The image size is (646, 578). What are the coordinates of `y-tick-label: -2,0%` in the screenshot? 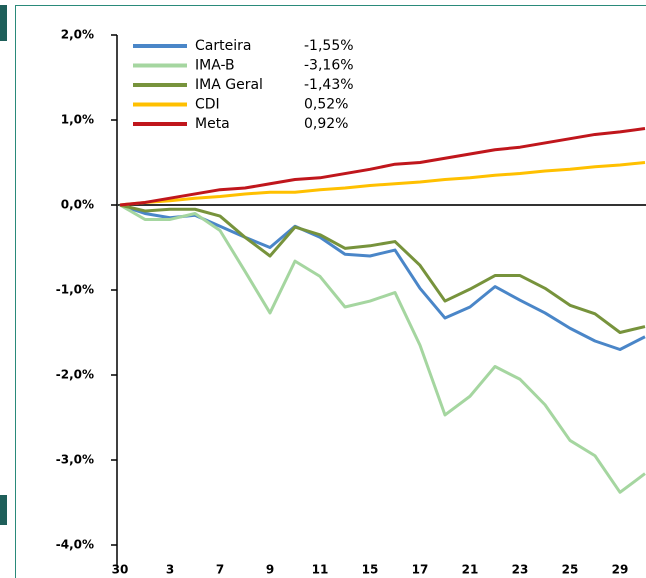 It's located at (75, 375).